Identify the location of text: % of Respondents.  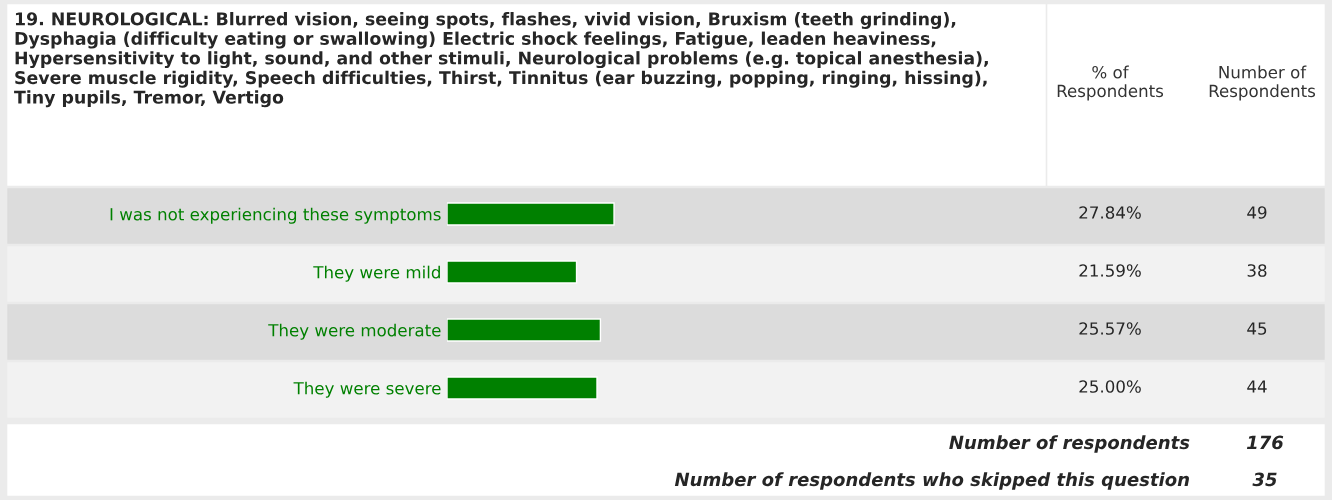
(1110, 83).